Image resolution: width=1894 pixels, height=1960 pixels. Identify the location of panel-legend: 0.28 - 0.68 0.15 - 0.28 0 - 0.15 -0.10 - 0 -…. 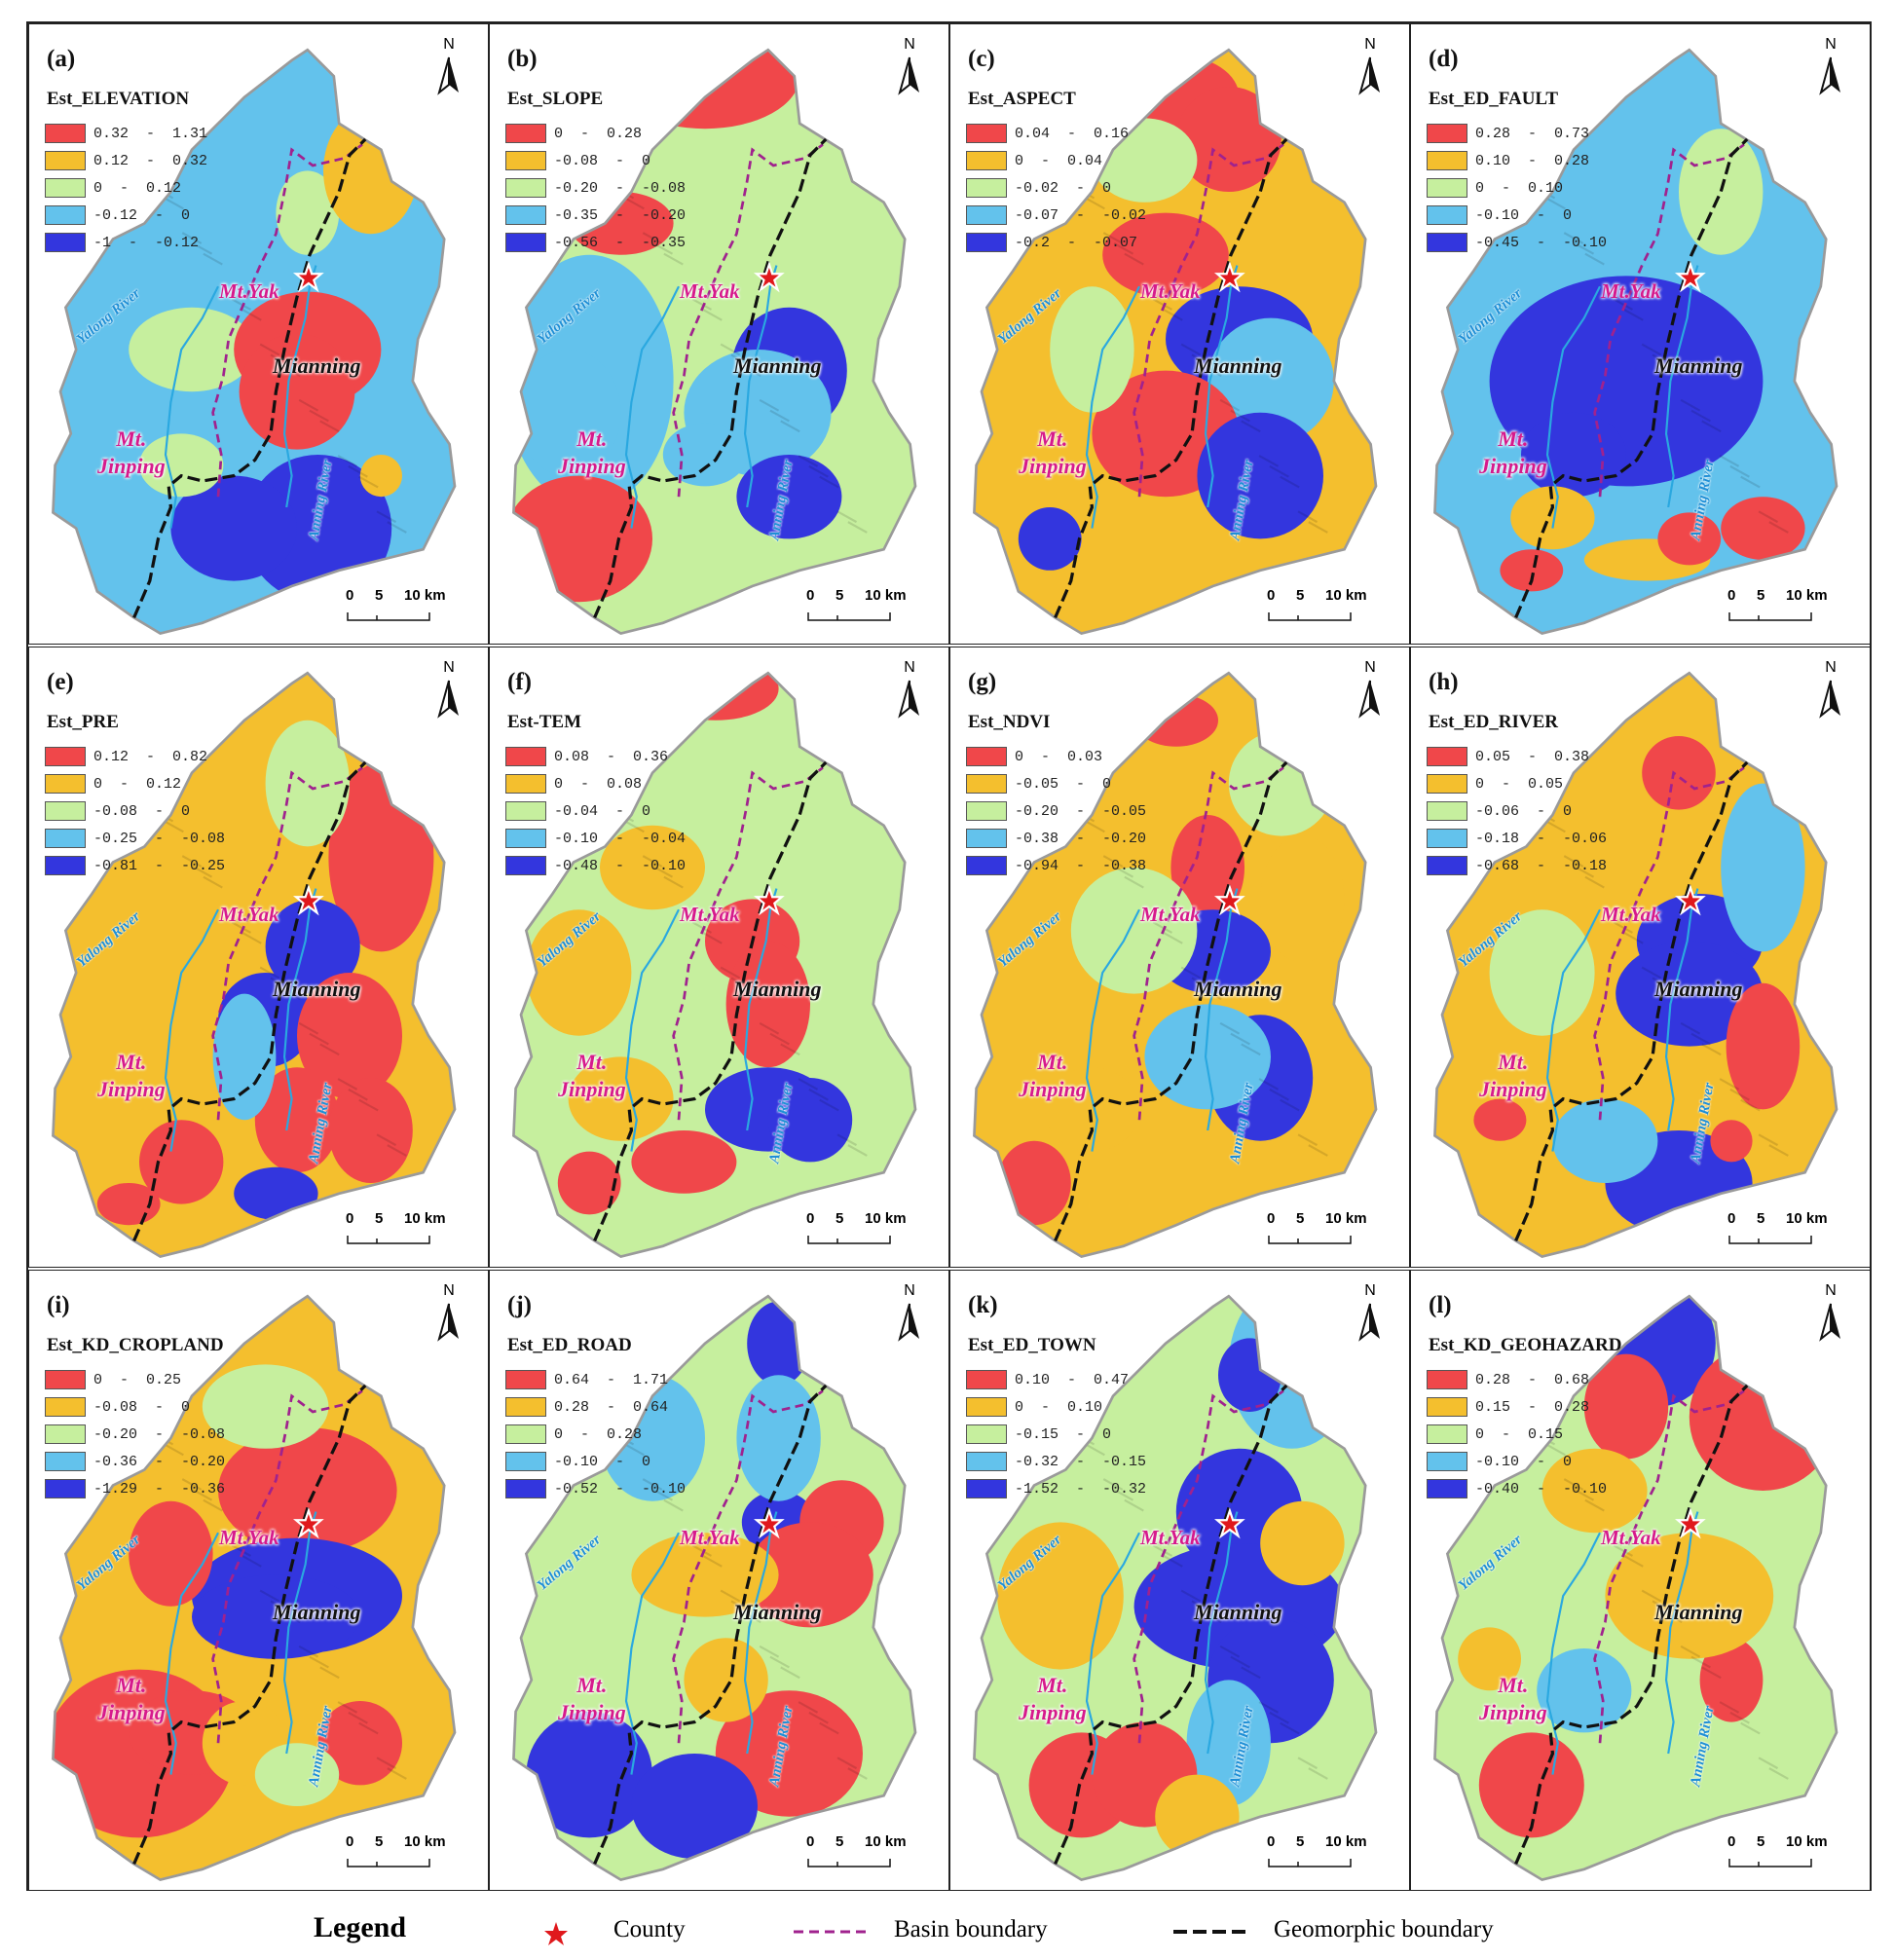
(1517, 1434).